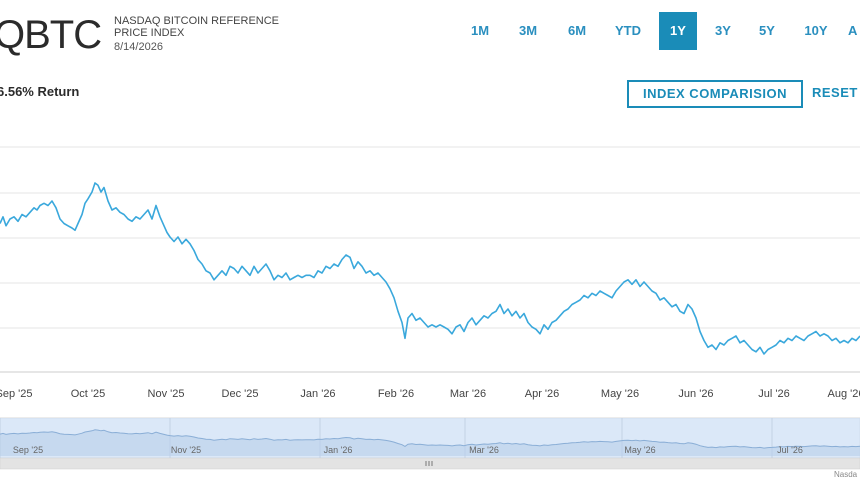 The image size is (860, 484). What do you see at coordinates (186, 450) in the screenshot?
I see `navigator-tick-label: Nov '25` at bounding box center [186, 450].